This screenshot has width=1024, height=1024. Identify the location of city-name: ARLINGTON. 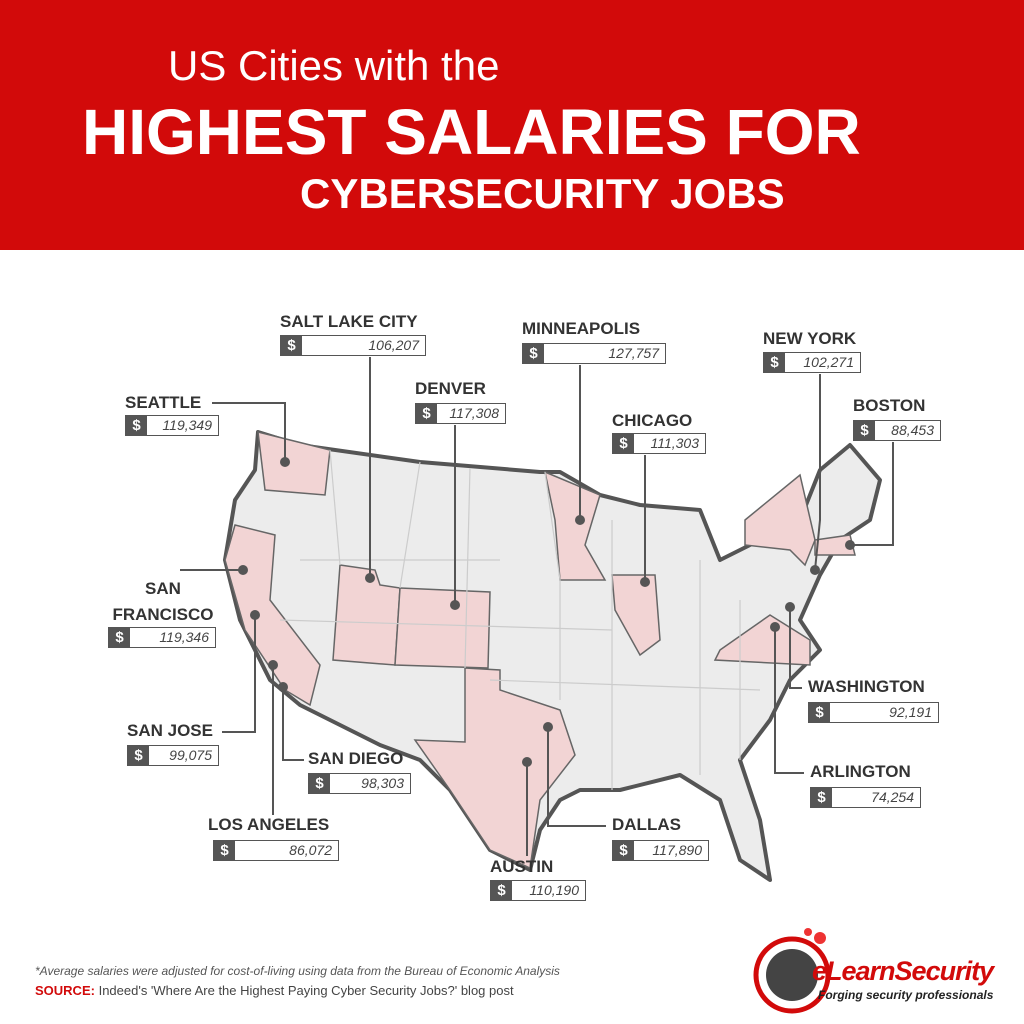
(860, 771).